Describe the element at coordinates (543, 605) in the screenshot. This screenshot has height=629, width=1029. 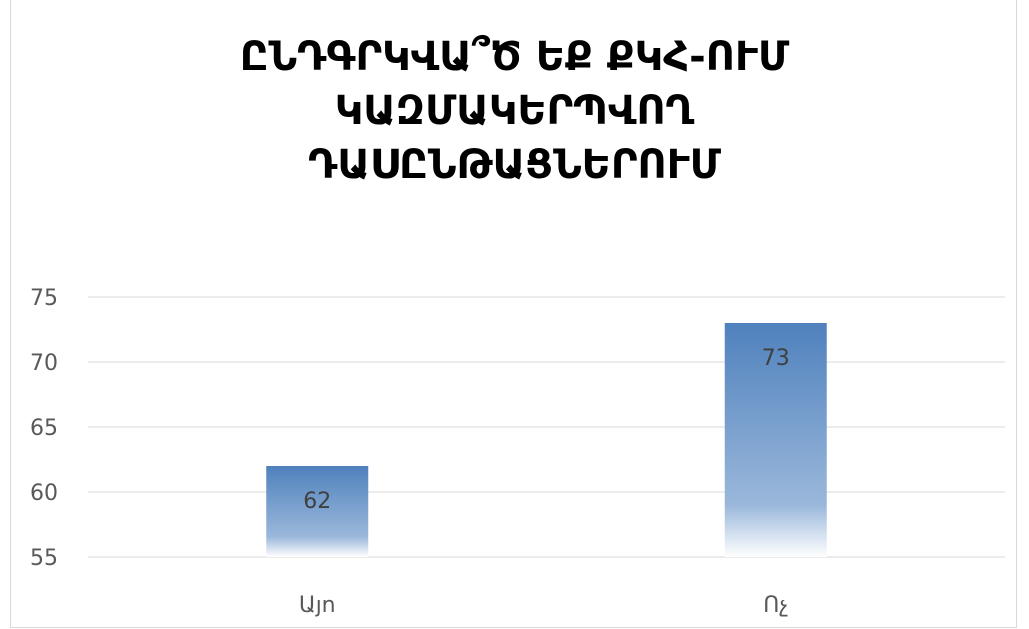
I see `x-axis: Այո Ոչ` at that location.